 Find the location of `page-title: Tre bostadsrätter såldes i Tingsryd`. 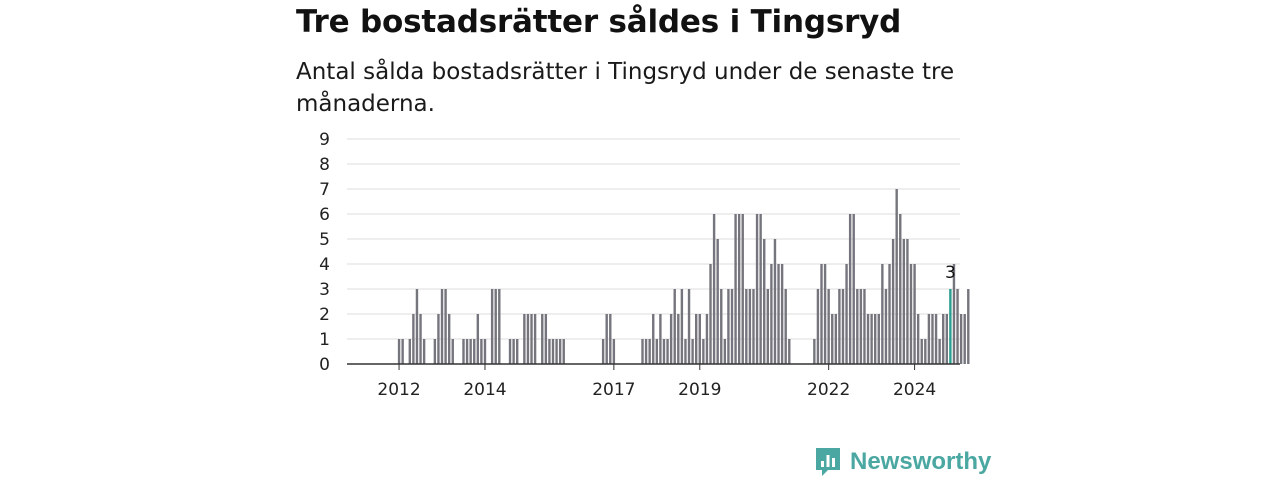

page-title: Tre bostadsrätter såldes i Tingsryd is located at coordinates (599, 22).